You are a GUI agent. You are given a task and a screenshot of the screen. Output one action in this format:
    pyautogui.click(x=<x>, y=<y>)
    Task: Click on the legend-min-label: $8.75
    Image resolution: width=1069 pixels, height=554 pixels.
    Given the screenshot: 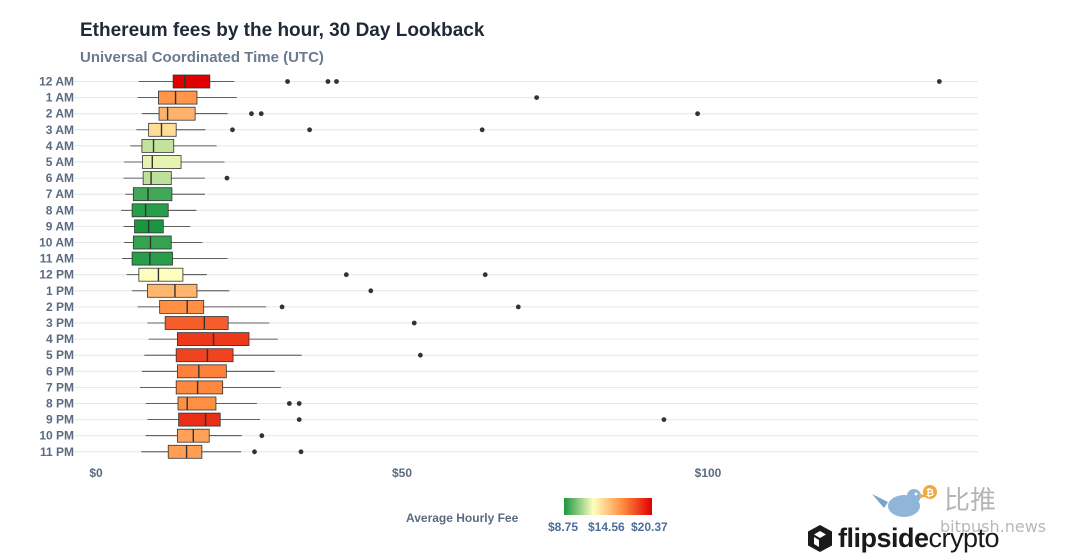 What is the action you would take?
    pyautogui.click(x=563, y=527)
    